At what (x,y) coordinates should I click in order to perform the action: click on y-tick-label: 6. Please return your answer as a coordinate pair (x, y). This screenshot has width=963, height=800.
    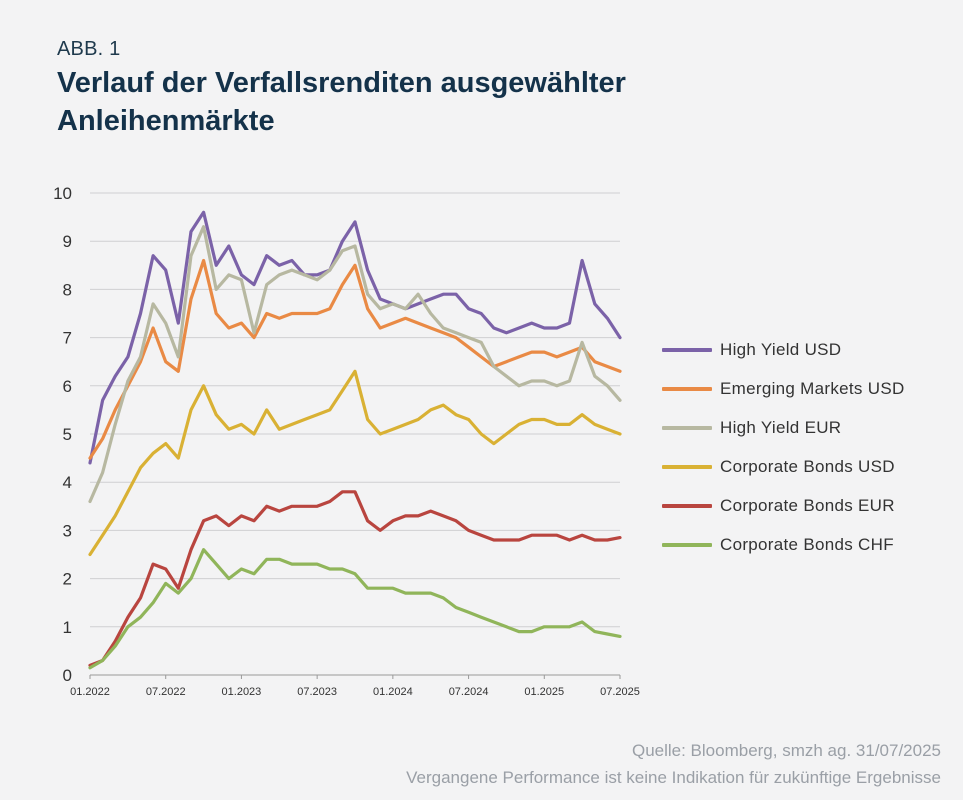
    Looking at the image, I should click on (67, 386).